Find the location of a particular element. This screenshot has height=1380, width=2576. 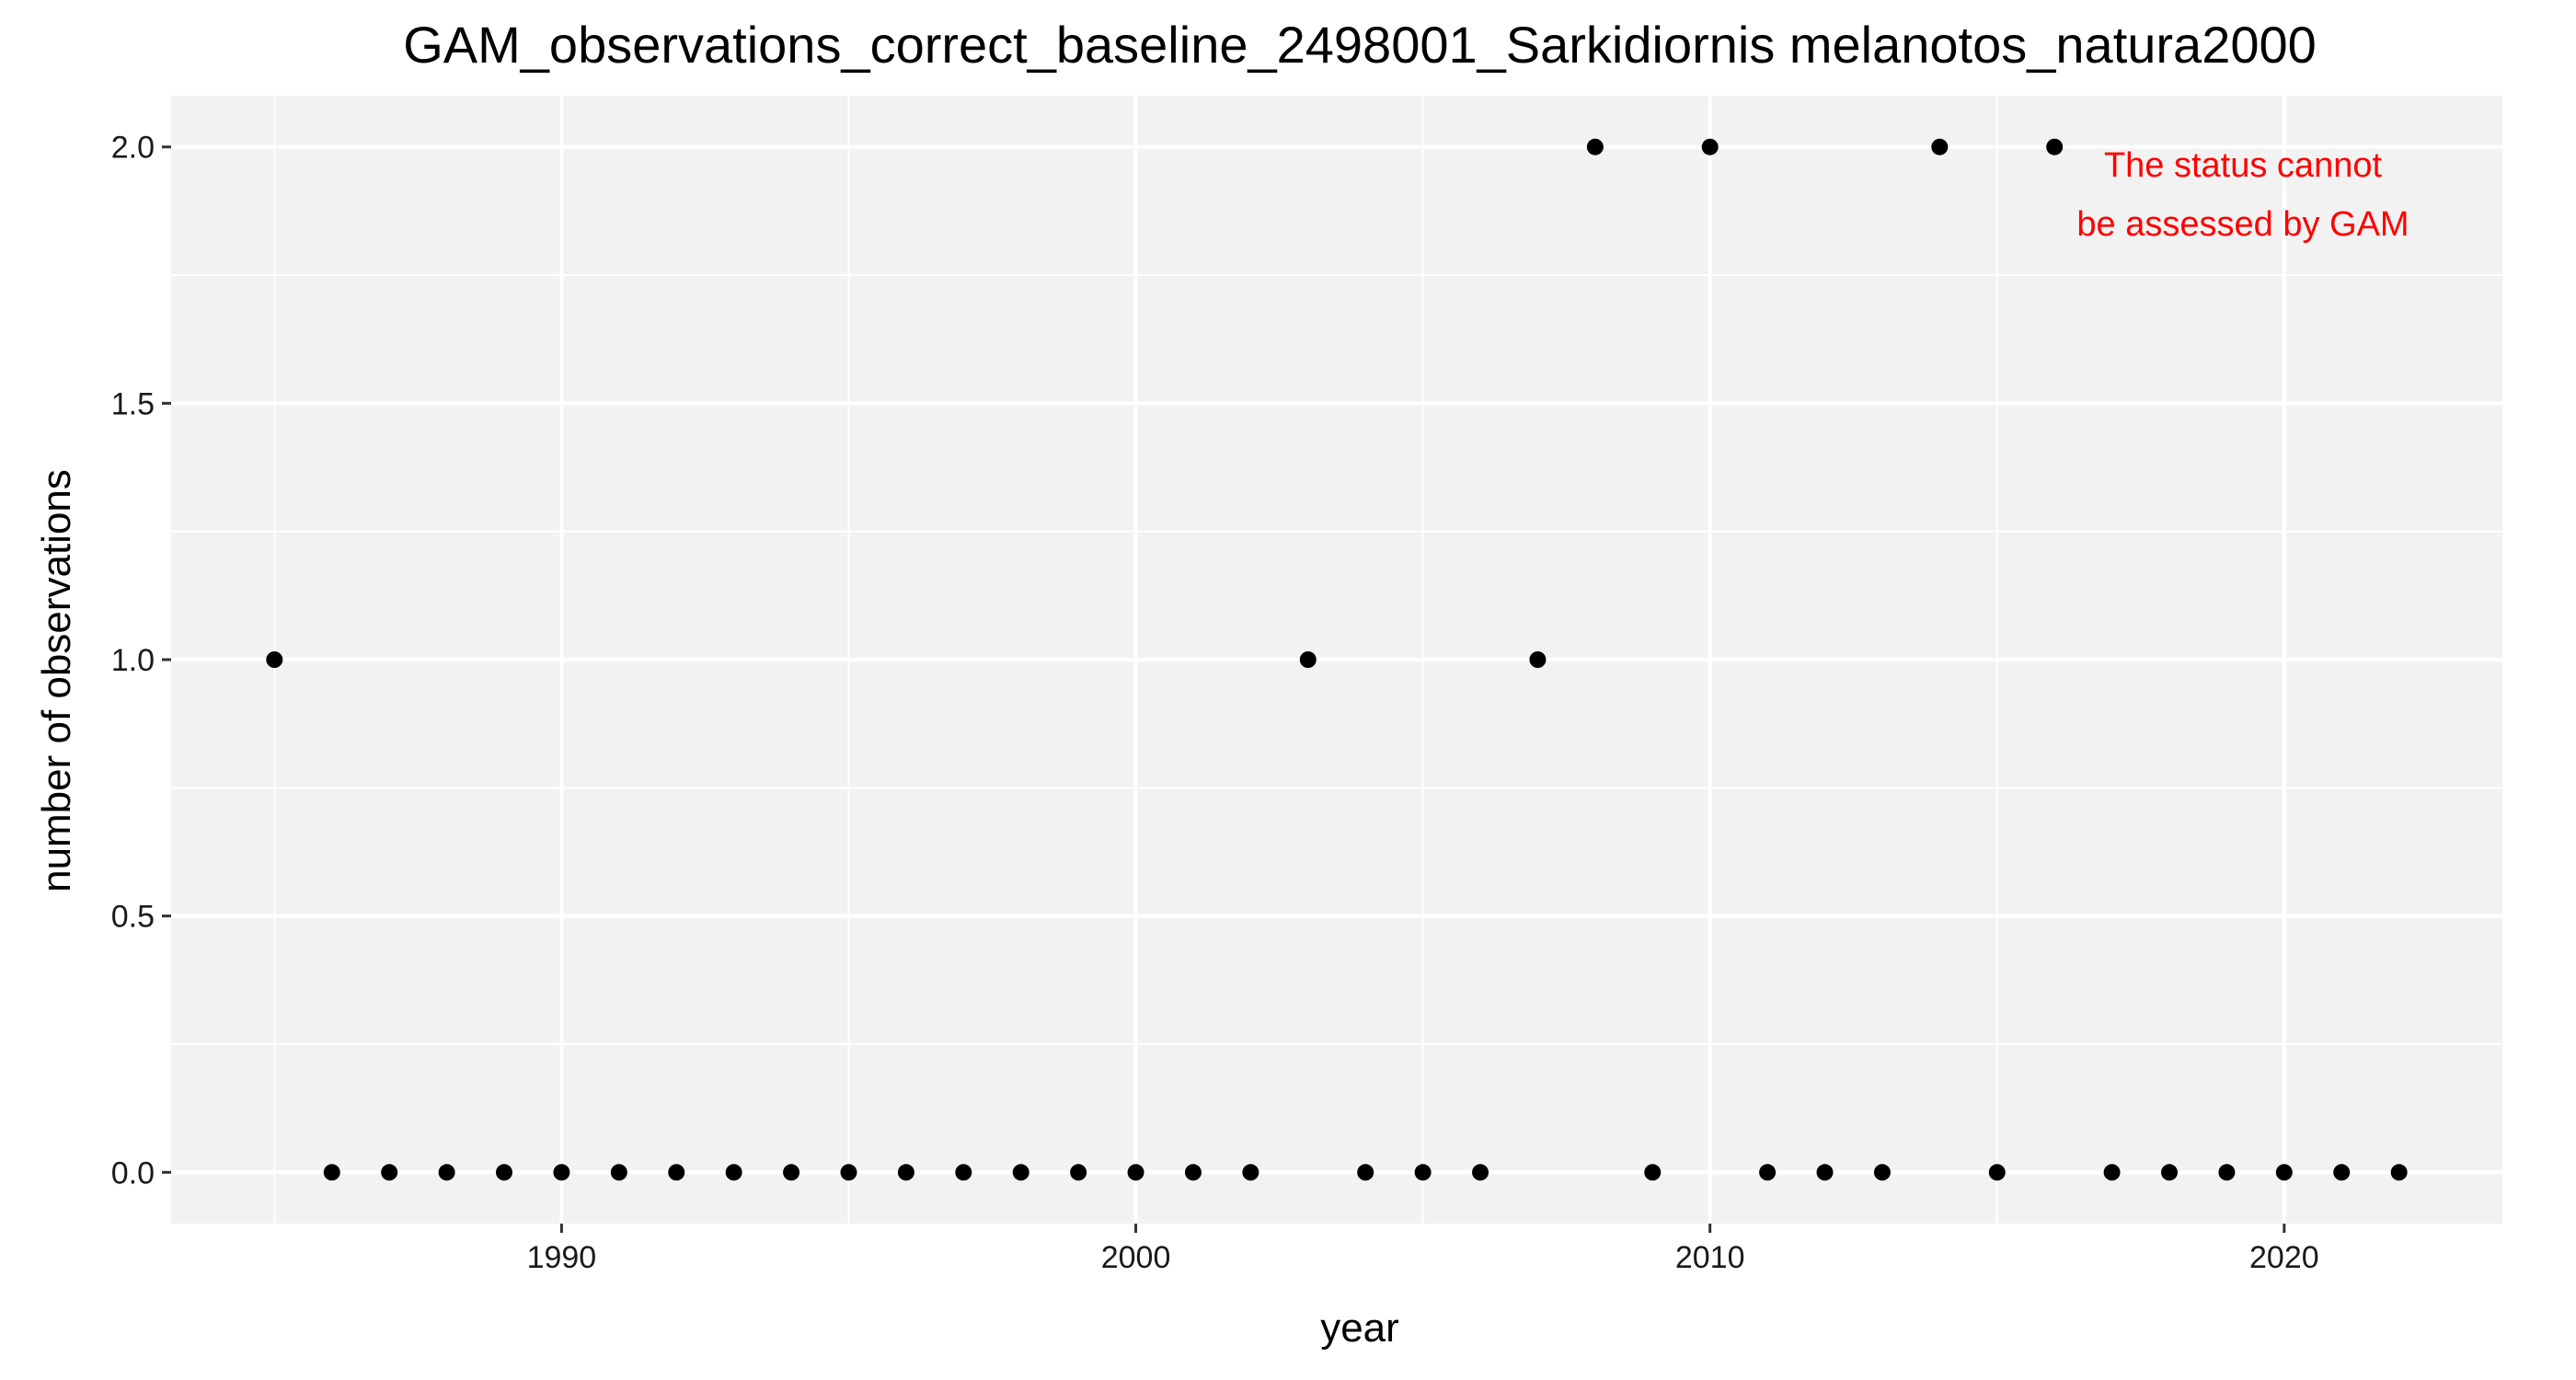

y-axis: 0.0 0.5 1.0 1.5 2.0 is located at coordinates (141, 660).